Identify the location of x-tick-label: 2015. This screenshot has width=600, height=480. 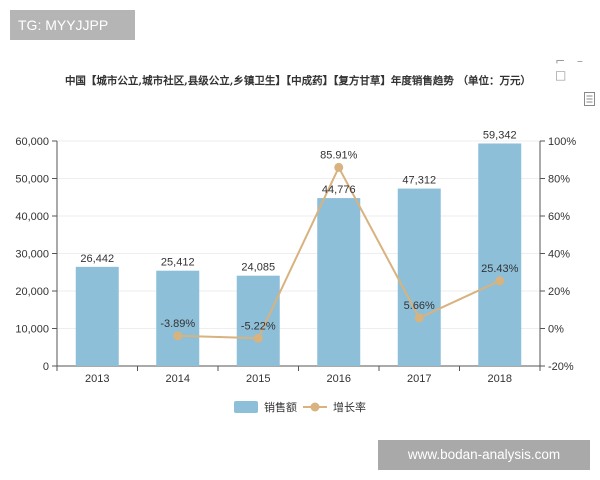
(258, 379).